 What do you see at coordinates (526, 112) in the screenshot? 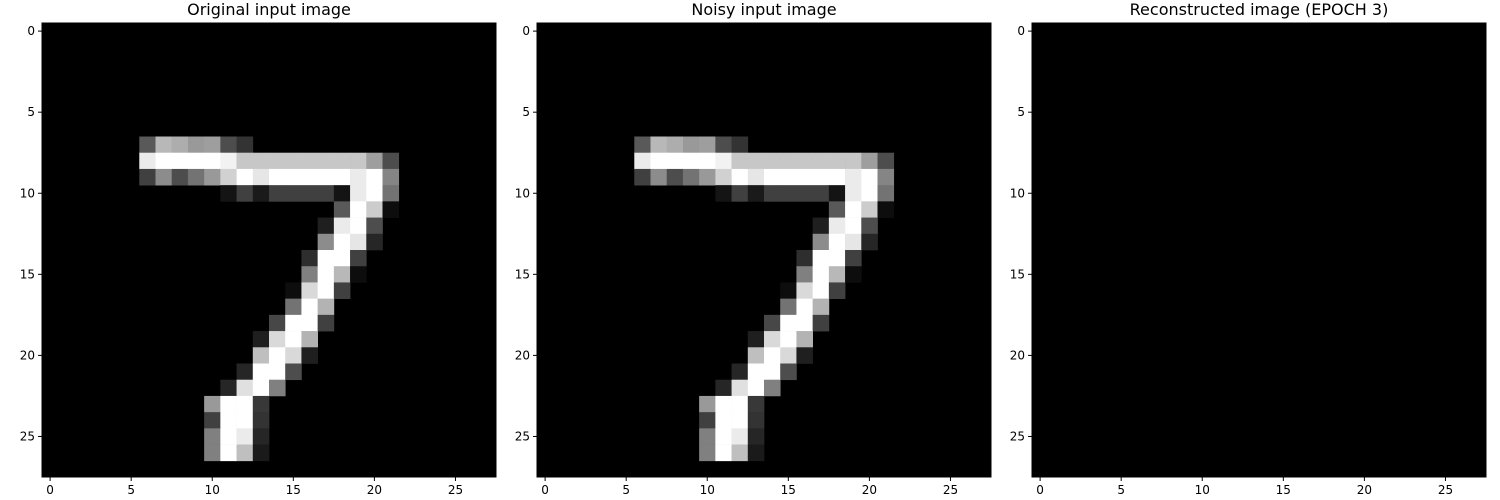
I see `y-tick-label: 5` at bounding box center [526, 112].